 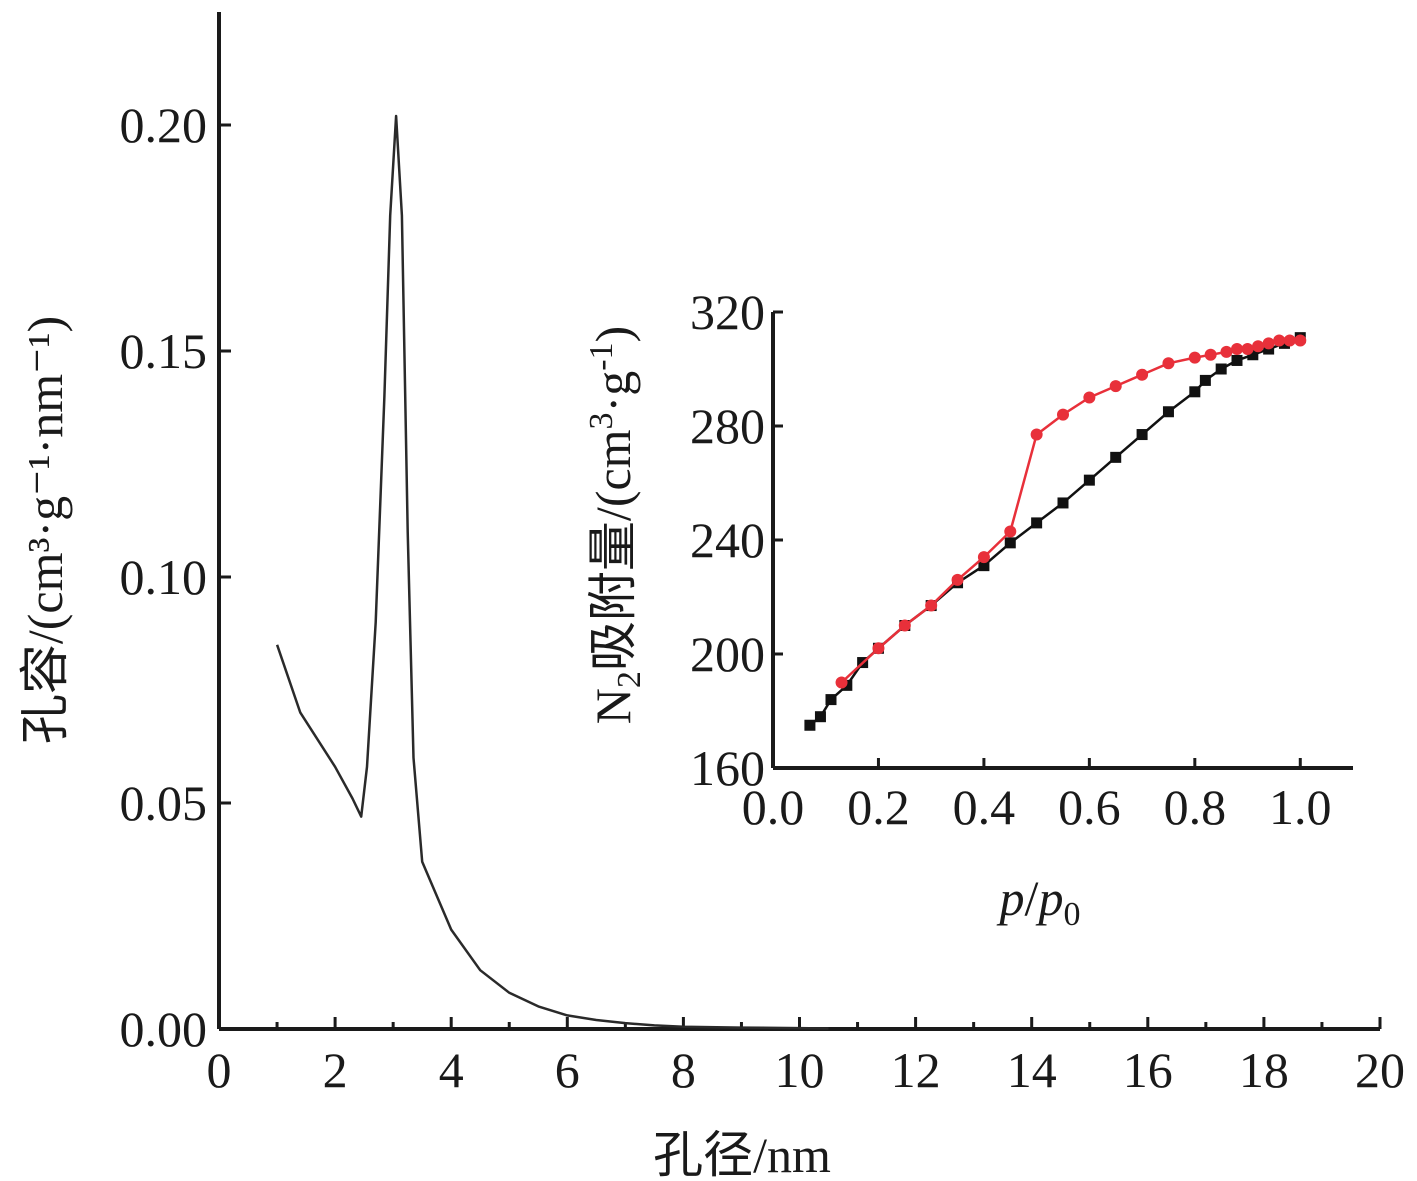 What do you see at coordinates (1039, 901) in the screenshot?
I see `inset-x-axis-title: p/p0` at bounding box center [1039, 901].